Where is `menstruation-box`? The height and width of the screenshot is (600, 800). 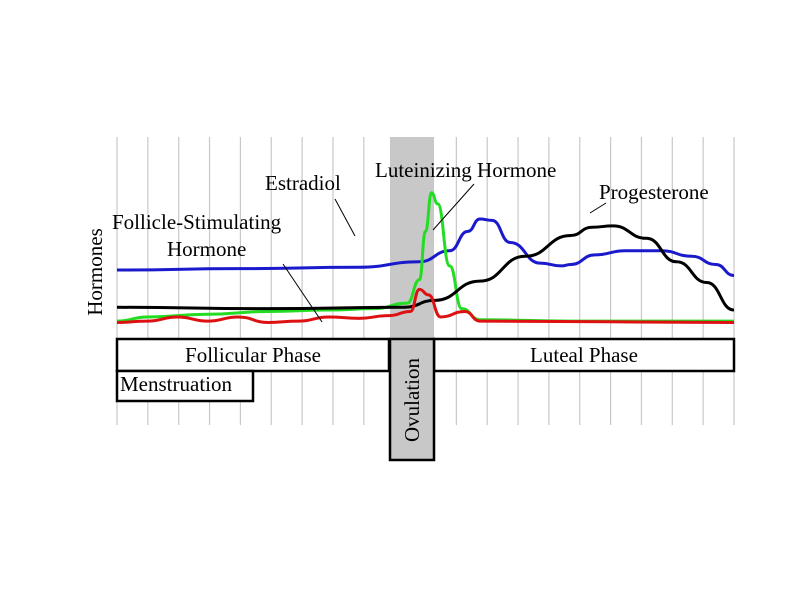 menstruation-box is located at coordinates (185, 386).